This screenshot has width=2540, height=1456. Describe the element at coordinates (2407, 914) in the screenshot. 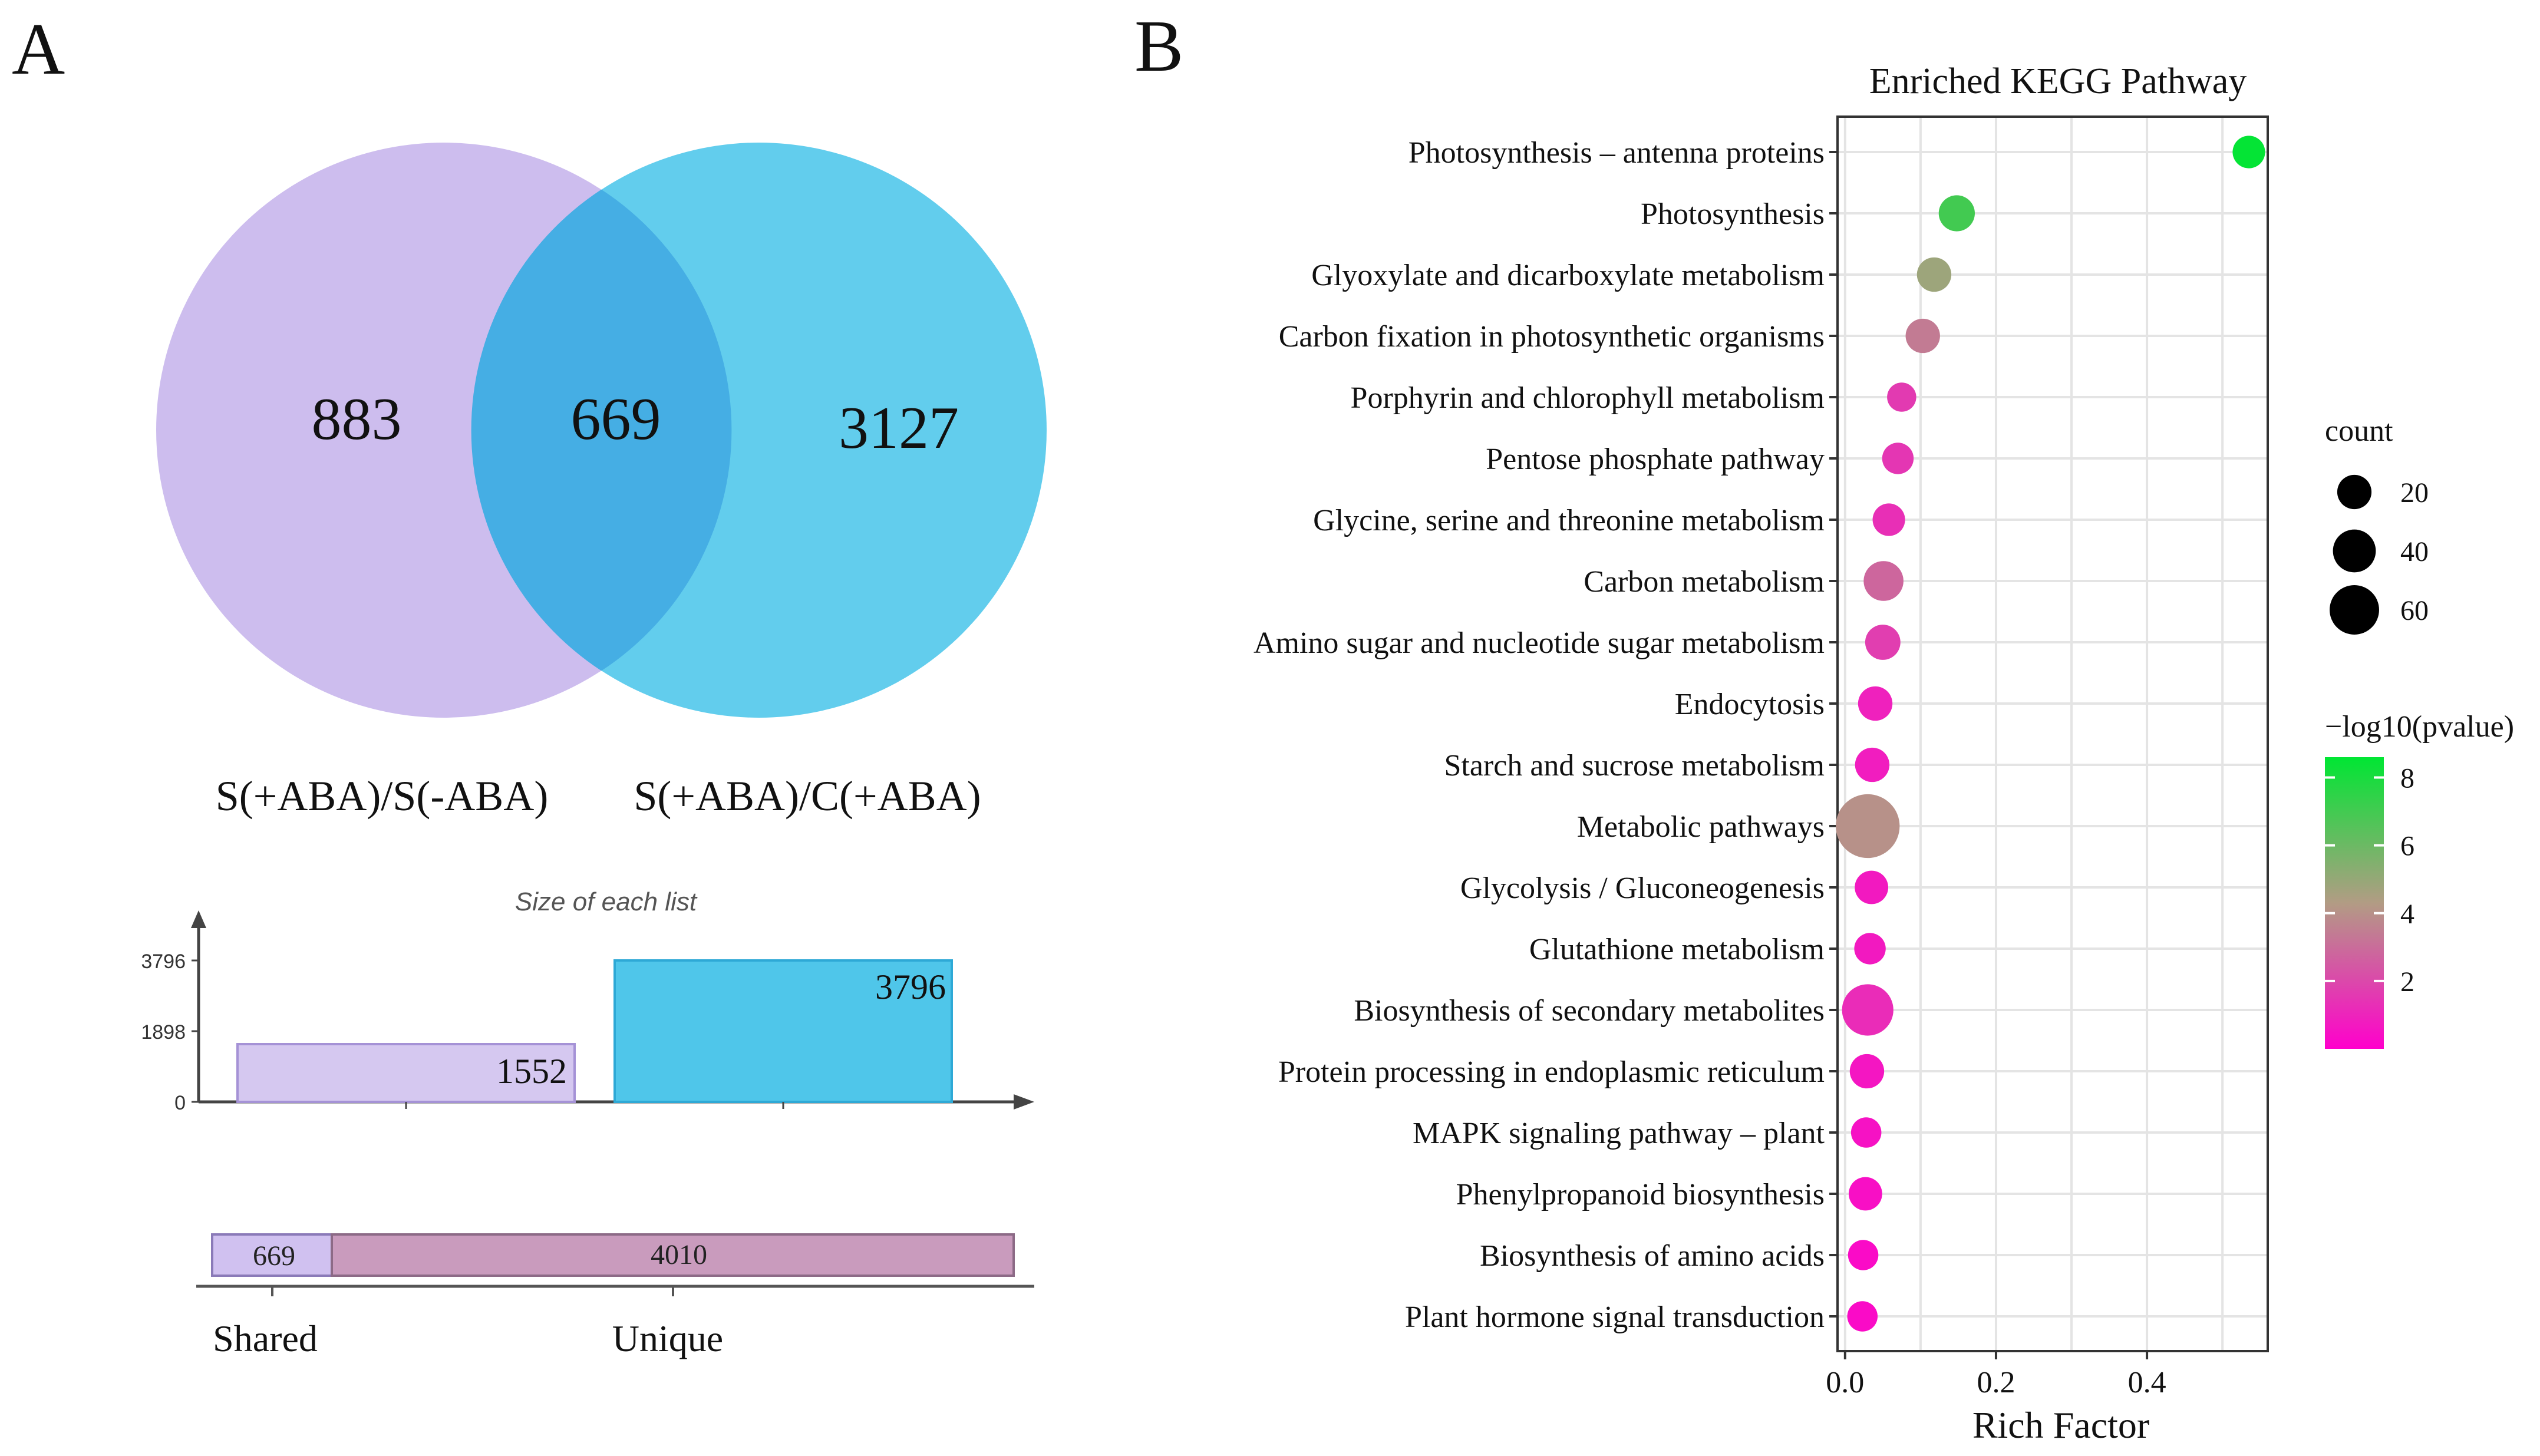

I see `pvalue-tick-label: 4` at that location.